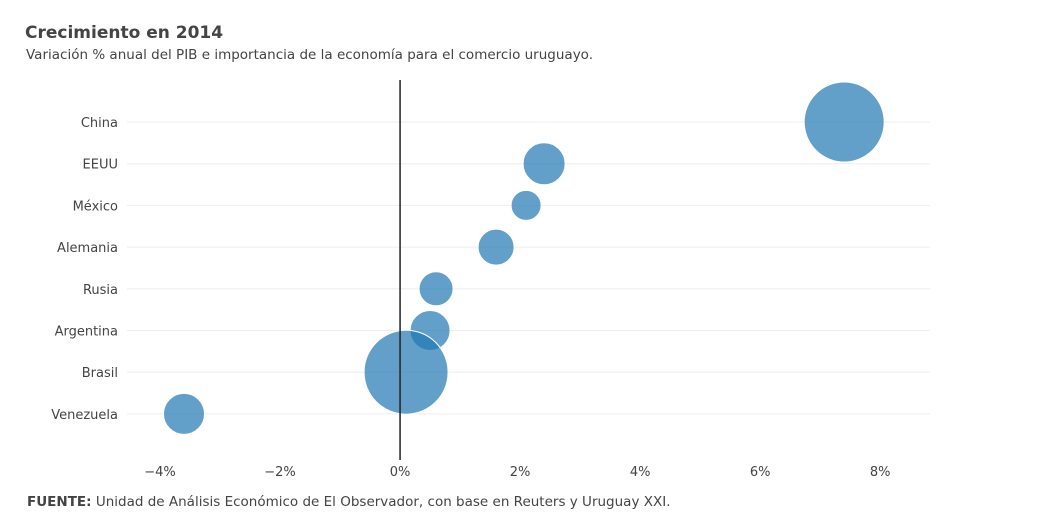 The width and height of the screenshot is (1050, 520). I want to click on y-tick-label: México, so click(95, 206).